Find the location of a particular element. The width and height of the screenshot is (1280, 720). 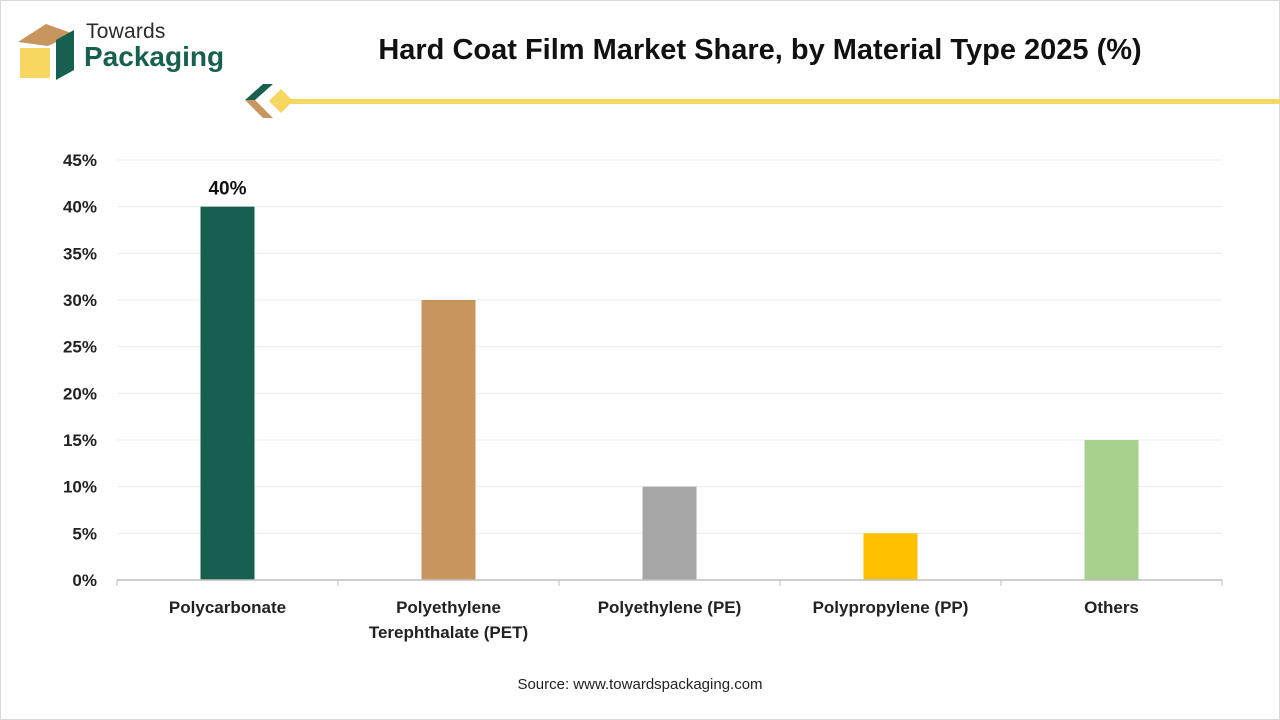

box-logo-icon is located at coordinates (46, 52).